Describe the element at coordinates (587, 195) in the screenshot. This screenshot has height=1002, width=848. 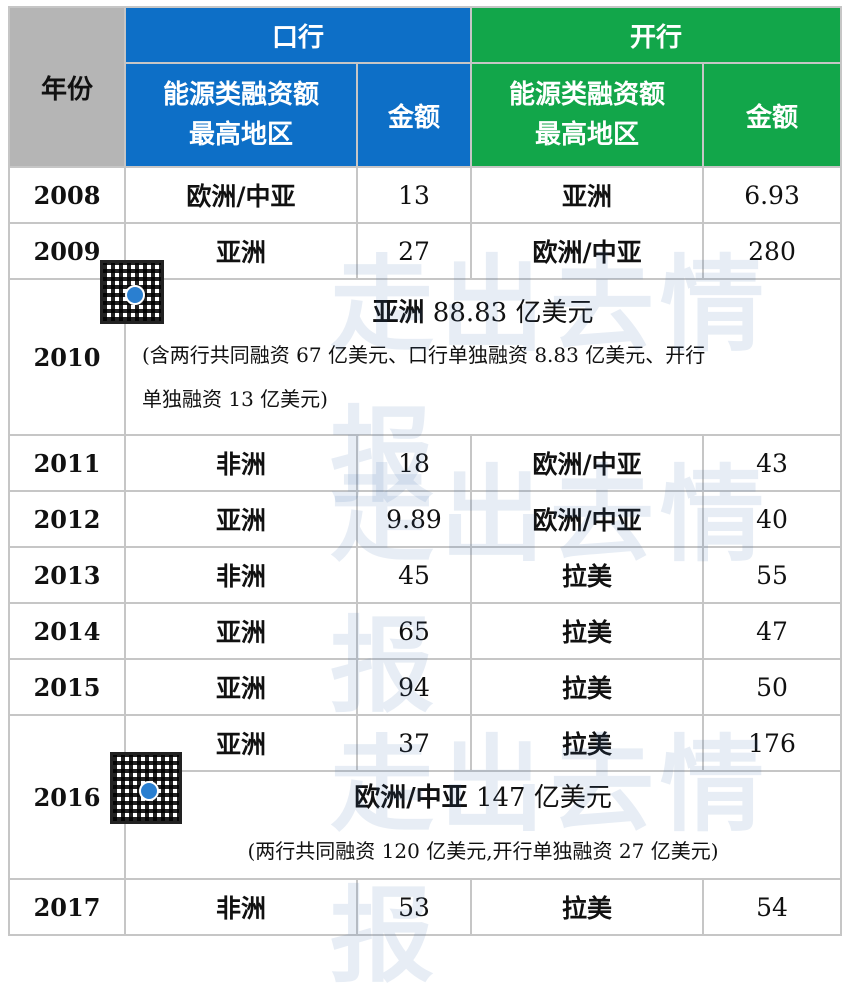
I see `b-region-cell: 亚洲` at that location.